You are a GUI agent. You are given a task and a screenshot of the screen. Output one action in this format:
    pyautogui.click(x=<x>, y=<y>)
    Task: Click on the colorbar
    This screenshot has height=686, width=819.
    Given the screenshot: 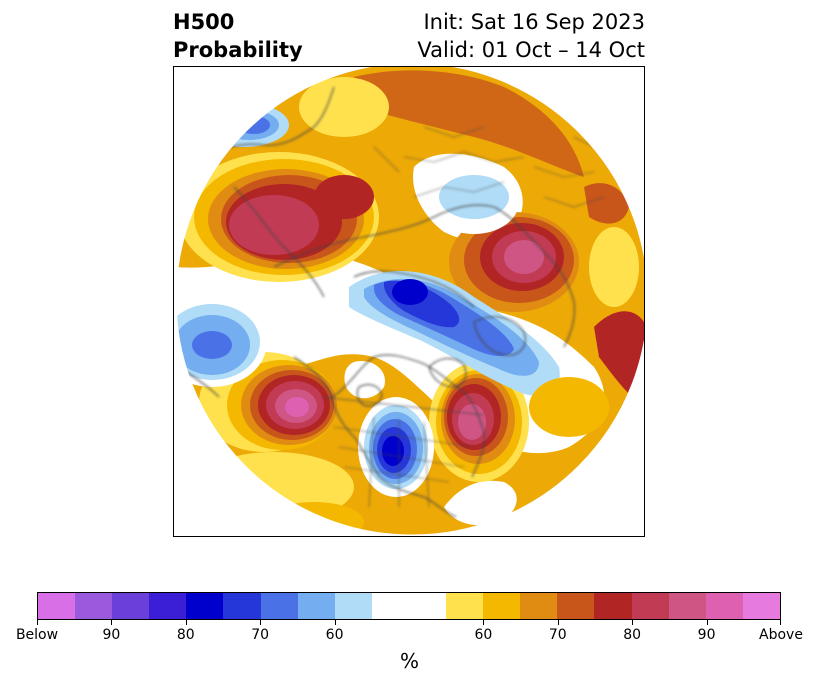 What is the action you would take?
    pyautogui.click(x=409, y=606)
    